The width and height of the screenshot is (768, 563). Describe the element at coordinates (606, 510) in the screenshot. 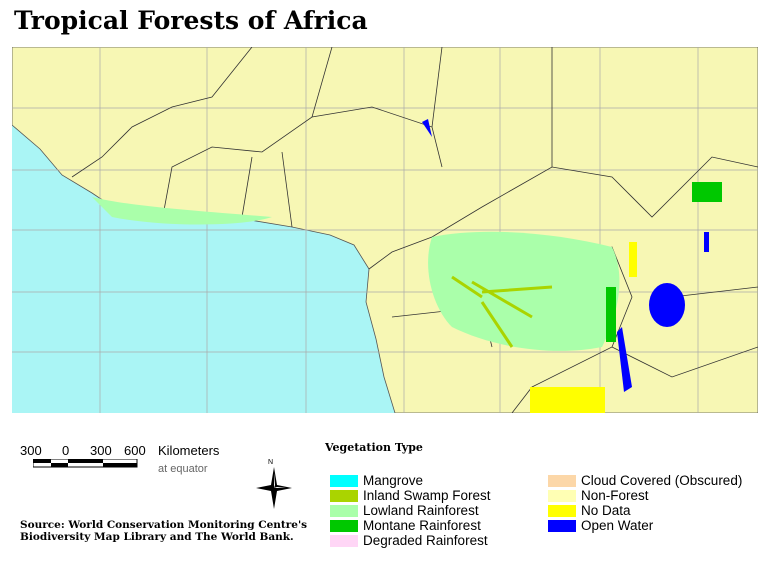

I see `legend-label: No Data` at that location.